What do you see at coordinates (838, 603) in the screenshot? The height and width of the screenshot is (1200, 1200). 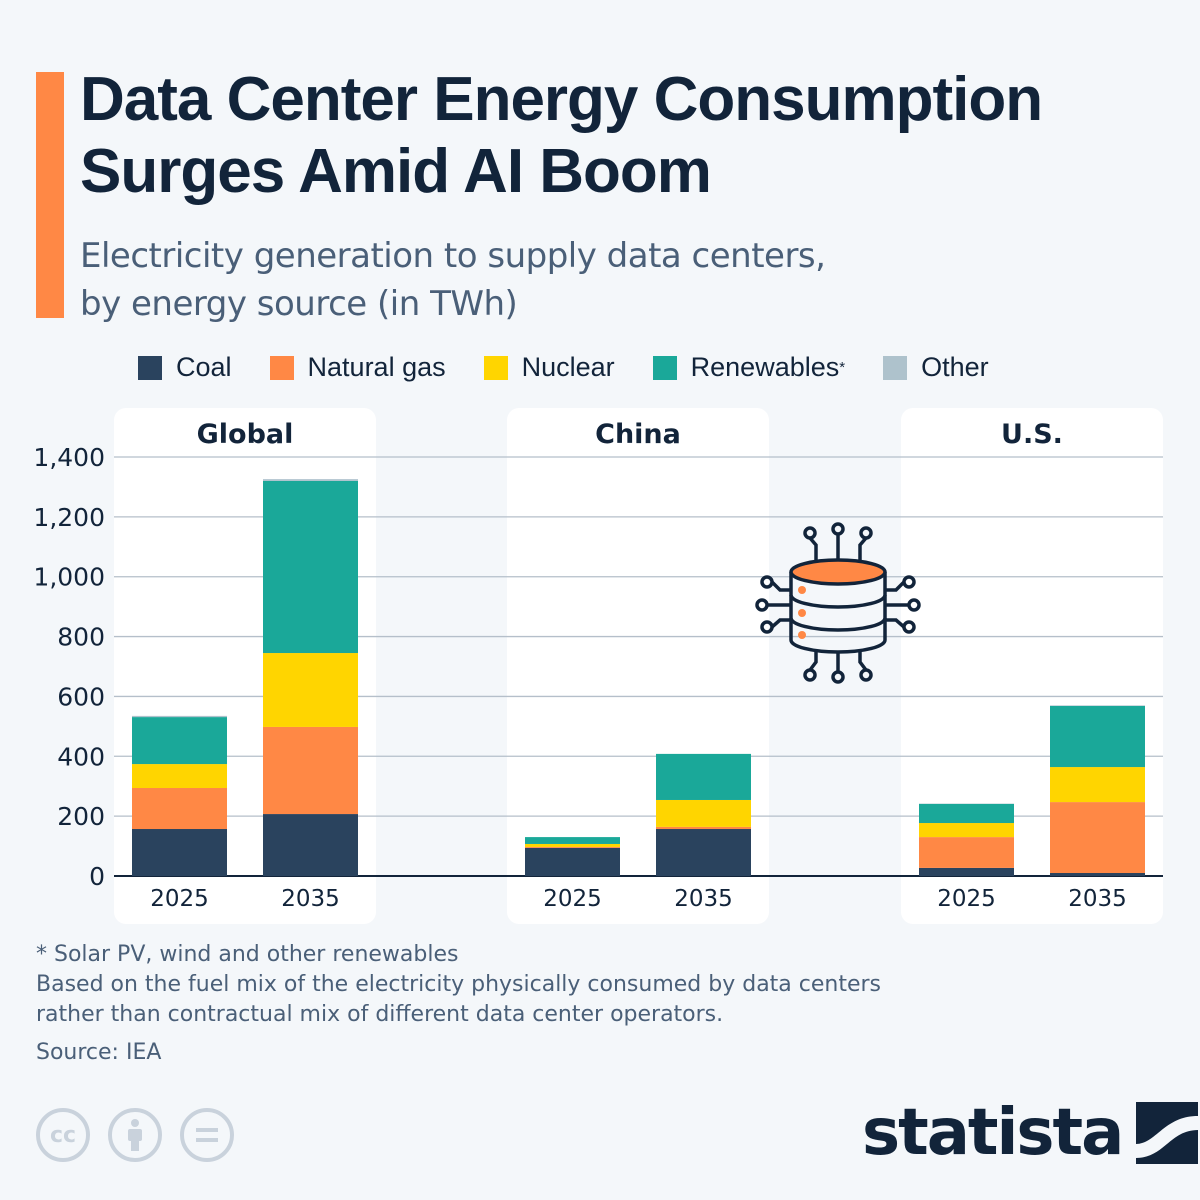 I see `data-center-icon` at bounding box center [838, 603].